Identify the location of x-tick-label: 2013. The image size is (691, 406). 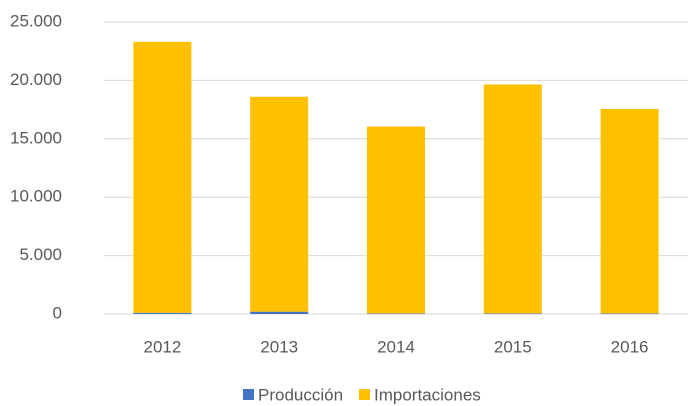
(279, 346).